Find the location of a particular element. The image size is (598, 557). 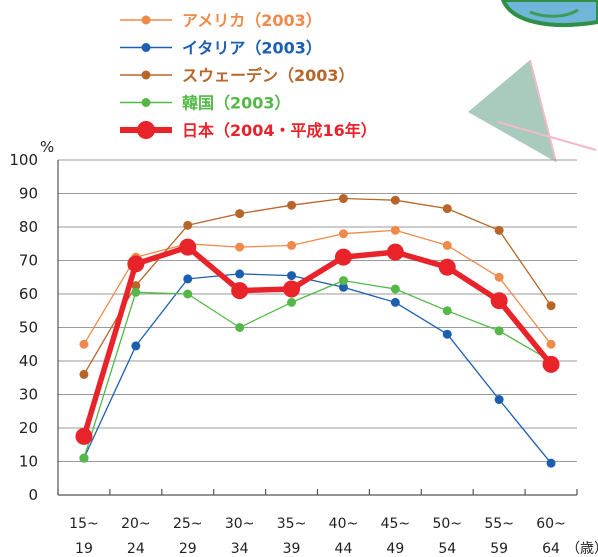

legend-label: 韓国（2003） is located at coordinates (236, 103).